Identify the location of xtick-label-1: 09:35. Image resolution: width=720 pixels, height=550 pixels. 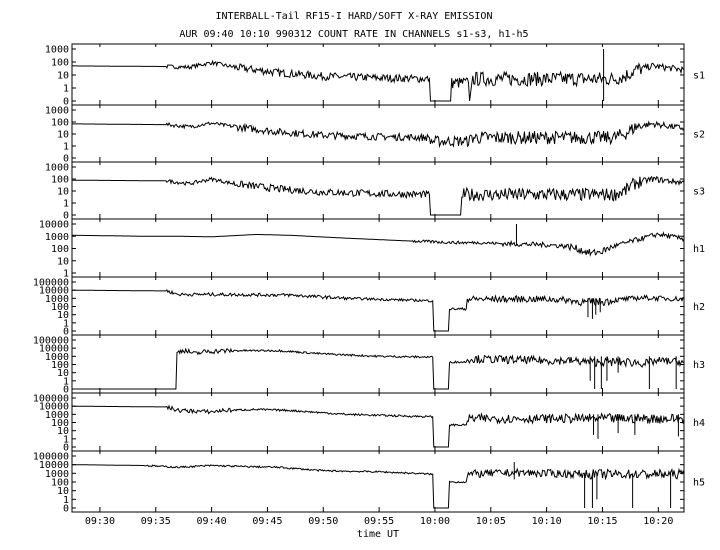
(156, 521).